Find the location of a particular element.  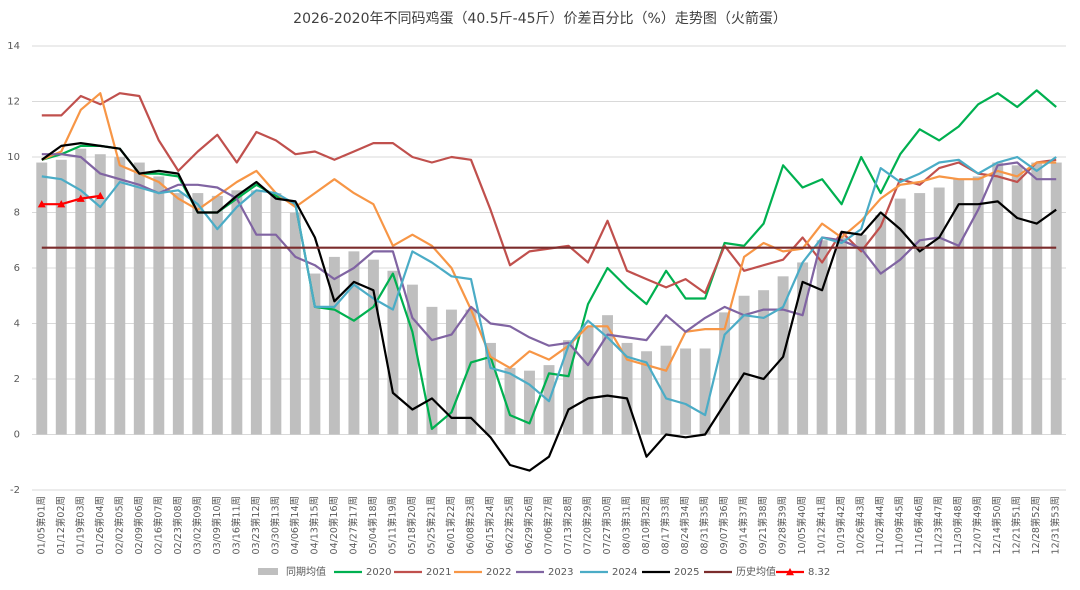

x-tick-label: 08/03第31周 is located at coordinates (627, 525).